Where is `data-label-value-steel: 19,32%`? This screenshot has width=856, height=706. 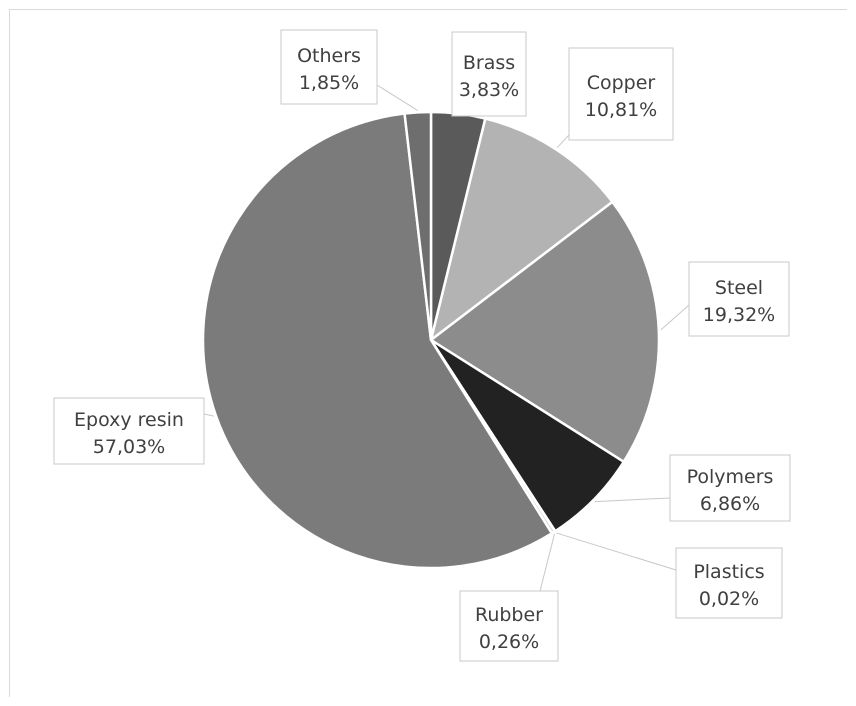
data-label-value-steel: 19,32% is located at coordinates (739, 315).